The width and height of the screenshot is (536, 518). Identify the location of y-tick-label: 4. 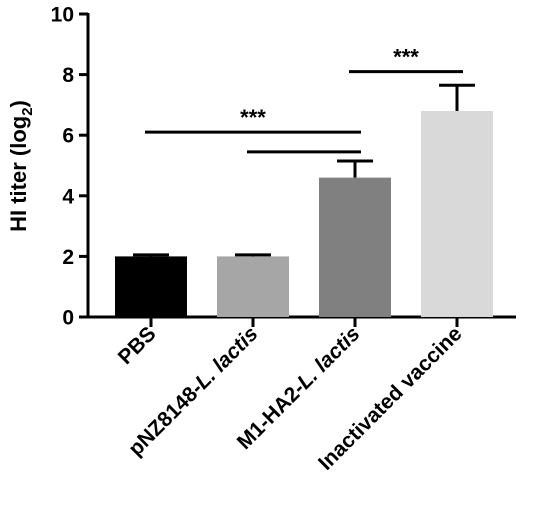
(68, 196).